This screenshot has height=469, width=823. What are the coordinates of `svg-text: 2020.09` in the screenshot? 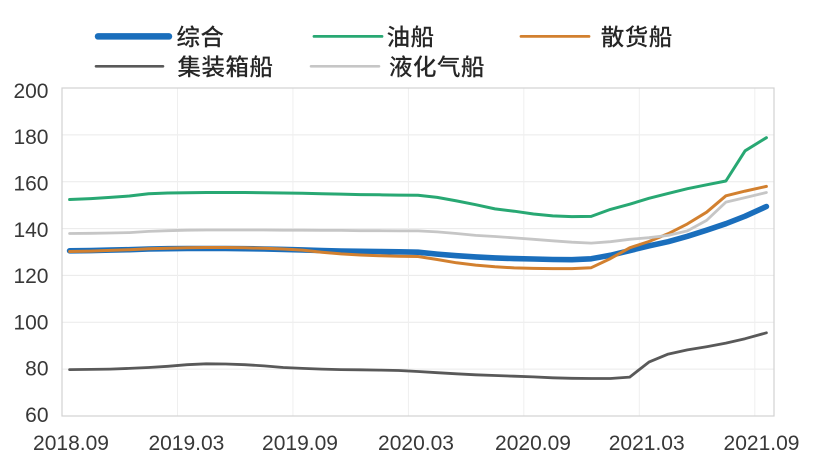 It's located at (533, 443).